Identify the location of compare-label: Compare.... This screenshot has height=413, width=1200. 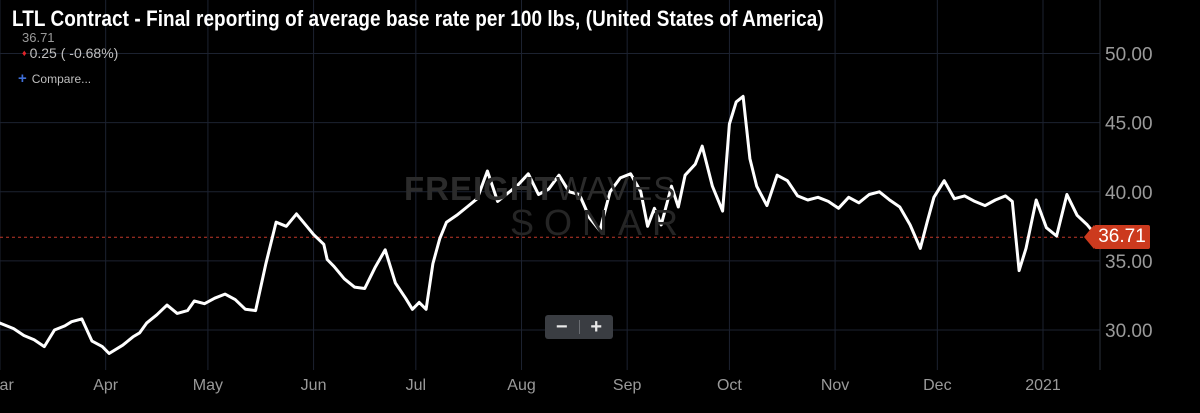
(61, 78).